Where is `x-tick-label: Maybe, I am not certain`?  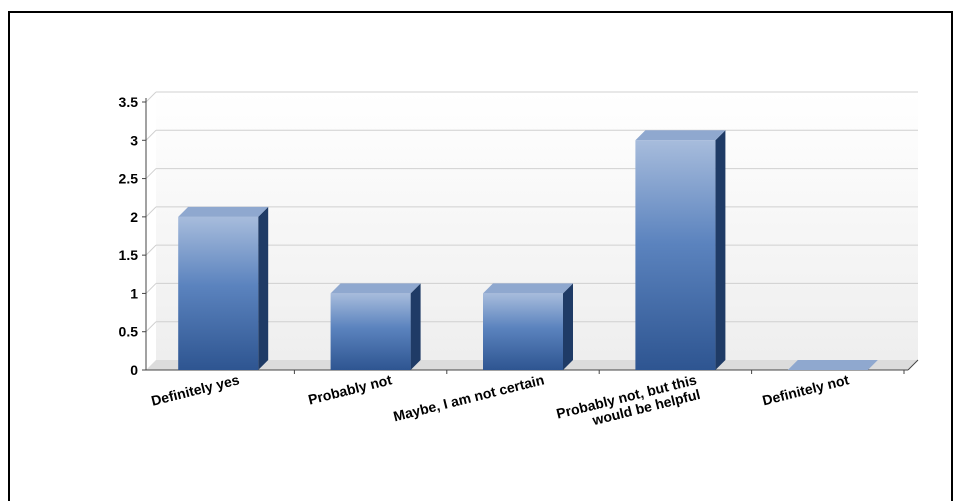 x-tick-label: Maybe, I am not certain is located at coordinates (469, 397).